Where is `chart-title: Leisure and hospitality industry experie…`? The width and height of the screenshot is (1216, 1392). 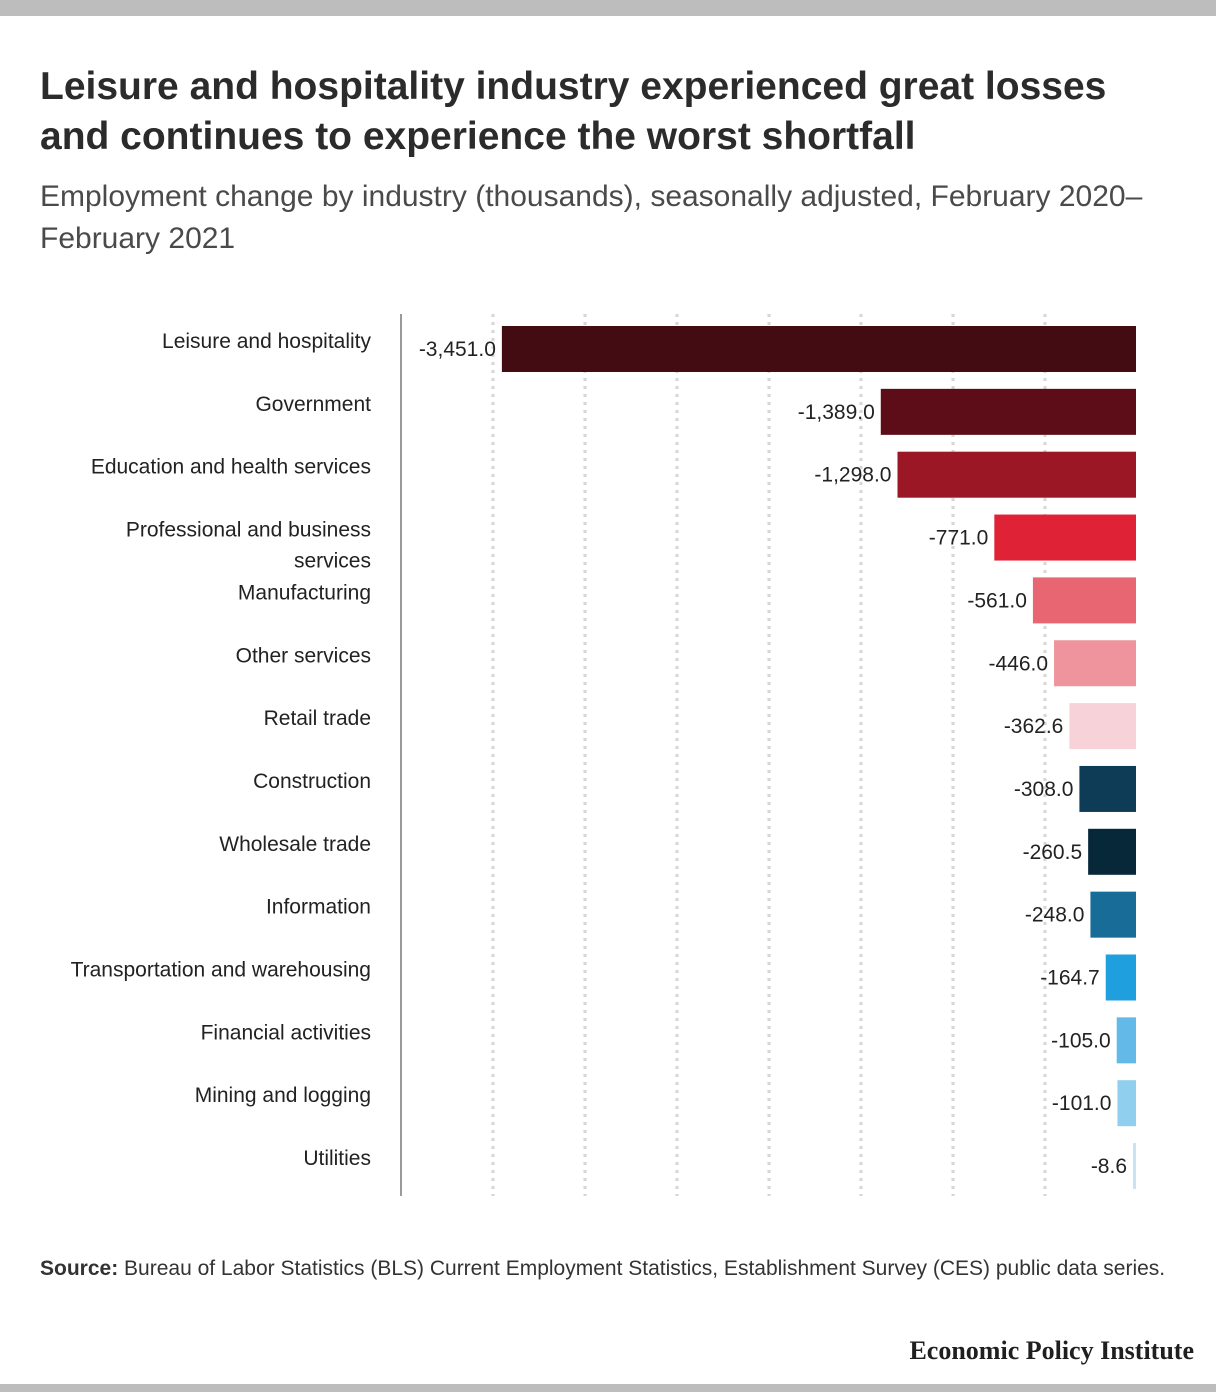
chart-title: Leisure and hospitality industry experie… is located at coordinates (573, 111).